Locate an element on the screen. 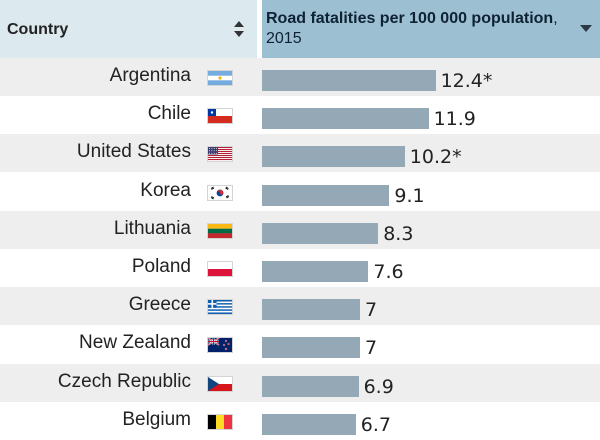  flag-new-zealand-icon is located at coordinates (220, 345).